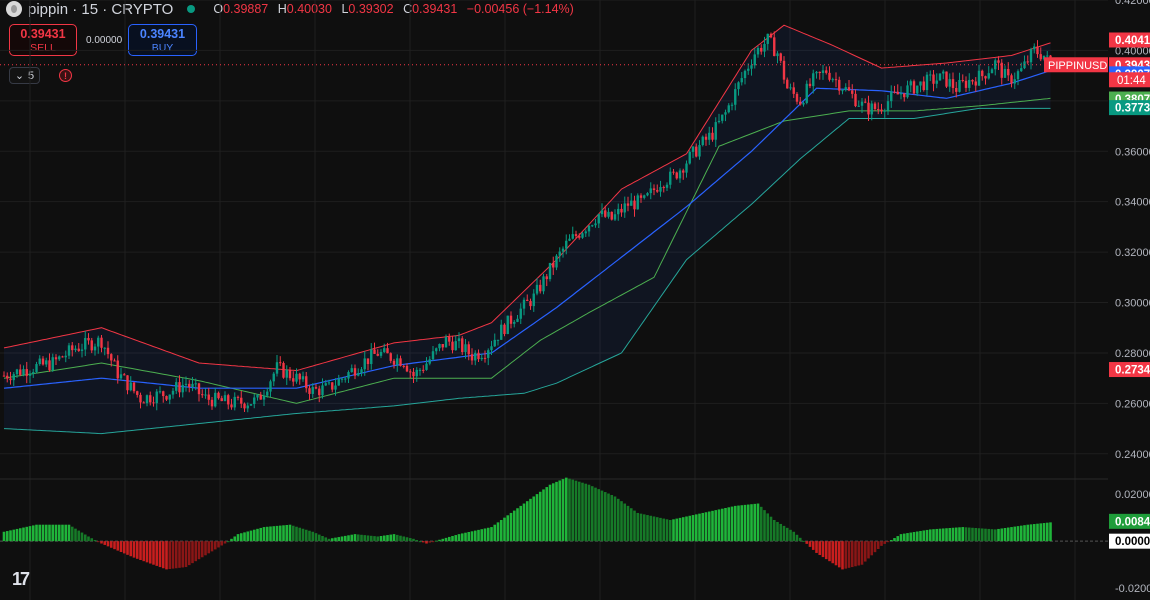 This screenshot has width=1150, height=600. I want to click on indicators-collapse-button: ⌄ 5, so click(24, 75).